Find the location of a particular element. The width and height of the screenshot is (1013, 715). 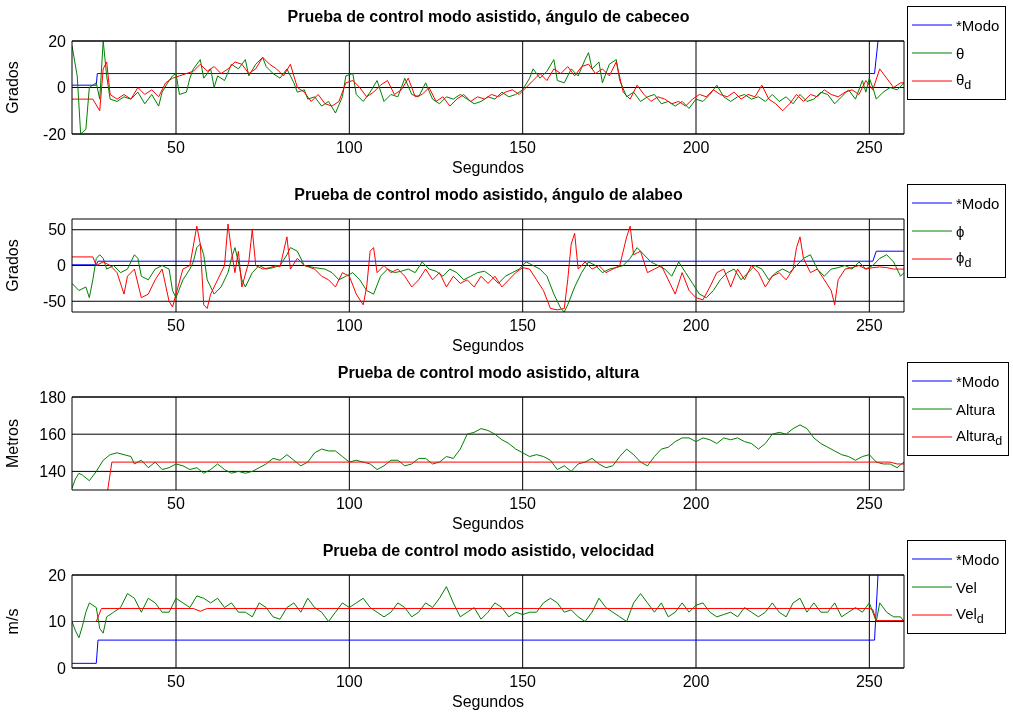

y-axis-title: m/s is located at coordinates (12, 621).